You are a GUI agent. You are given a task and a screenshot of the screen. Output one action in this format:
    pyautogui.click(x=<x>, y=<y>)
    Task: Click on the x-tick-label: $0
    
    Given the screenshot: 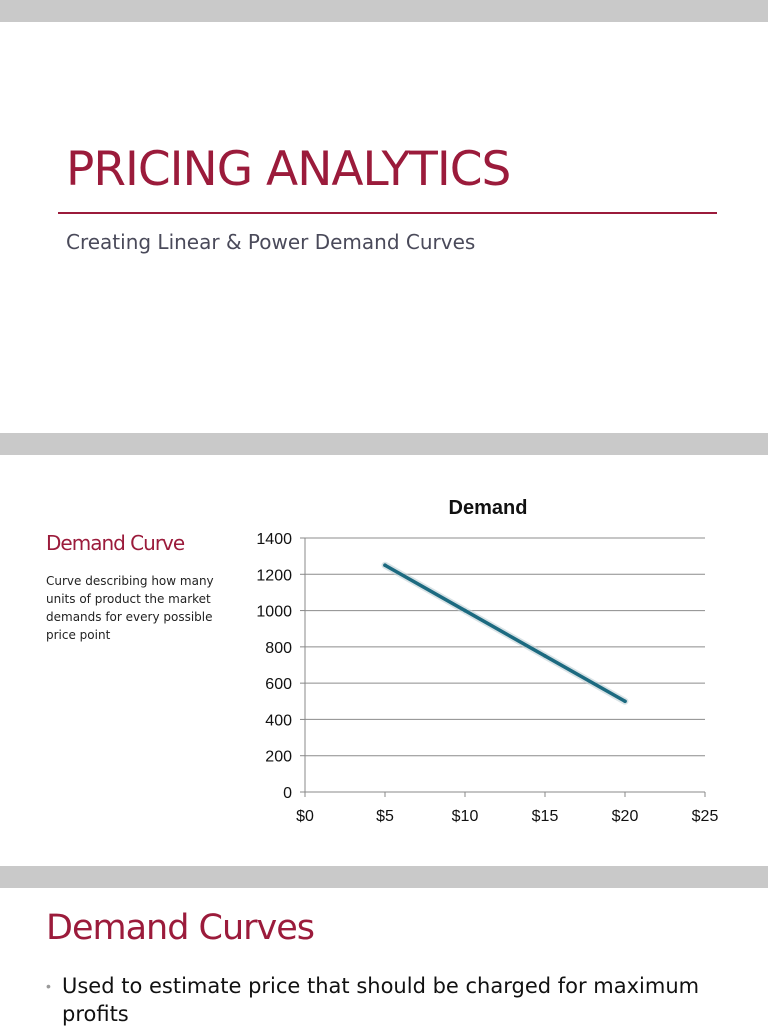 What is the action you would take?
    pyautogui.click(x=305, y=816)
    